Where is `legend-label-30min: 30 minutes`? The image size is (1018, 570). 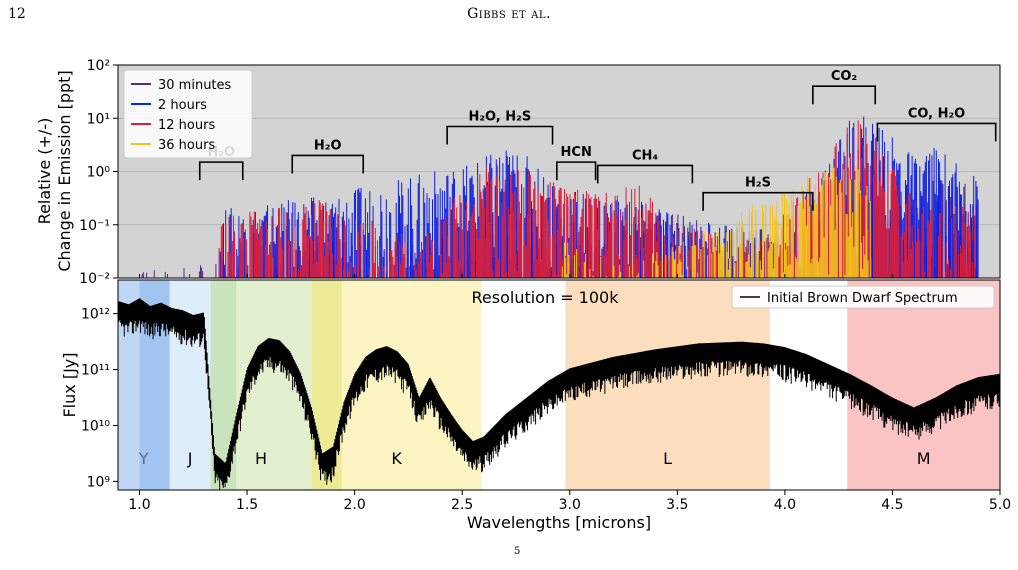
legend-label-30min: 30 minutes is located at coordinates (195, 85).